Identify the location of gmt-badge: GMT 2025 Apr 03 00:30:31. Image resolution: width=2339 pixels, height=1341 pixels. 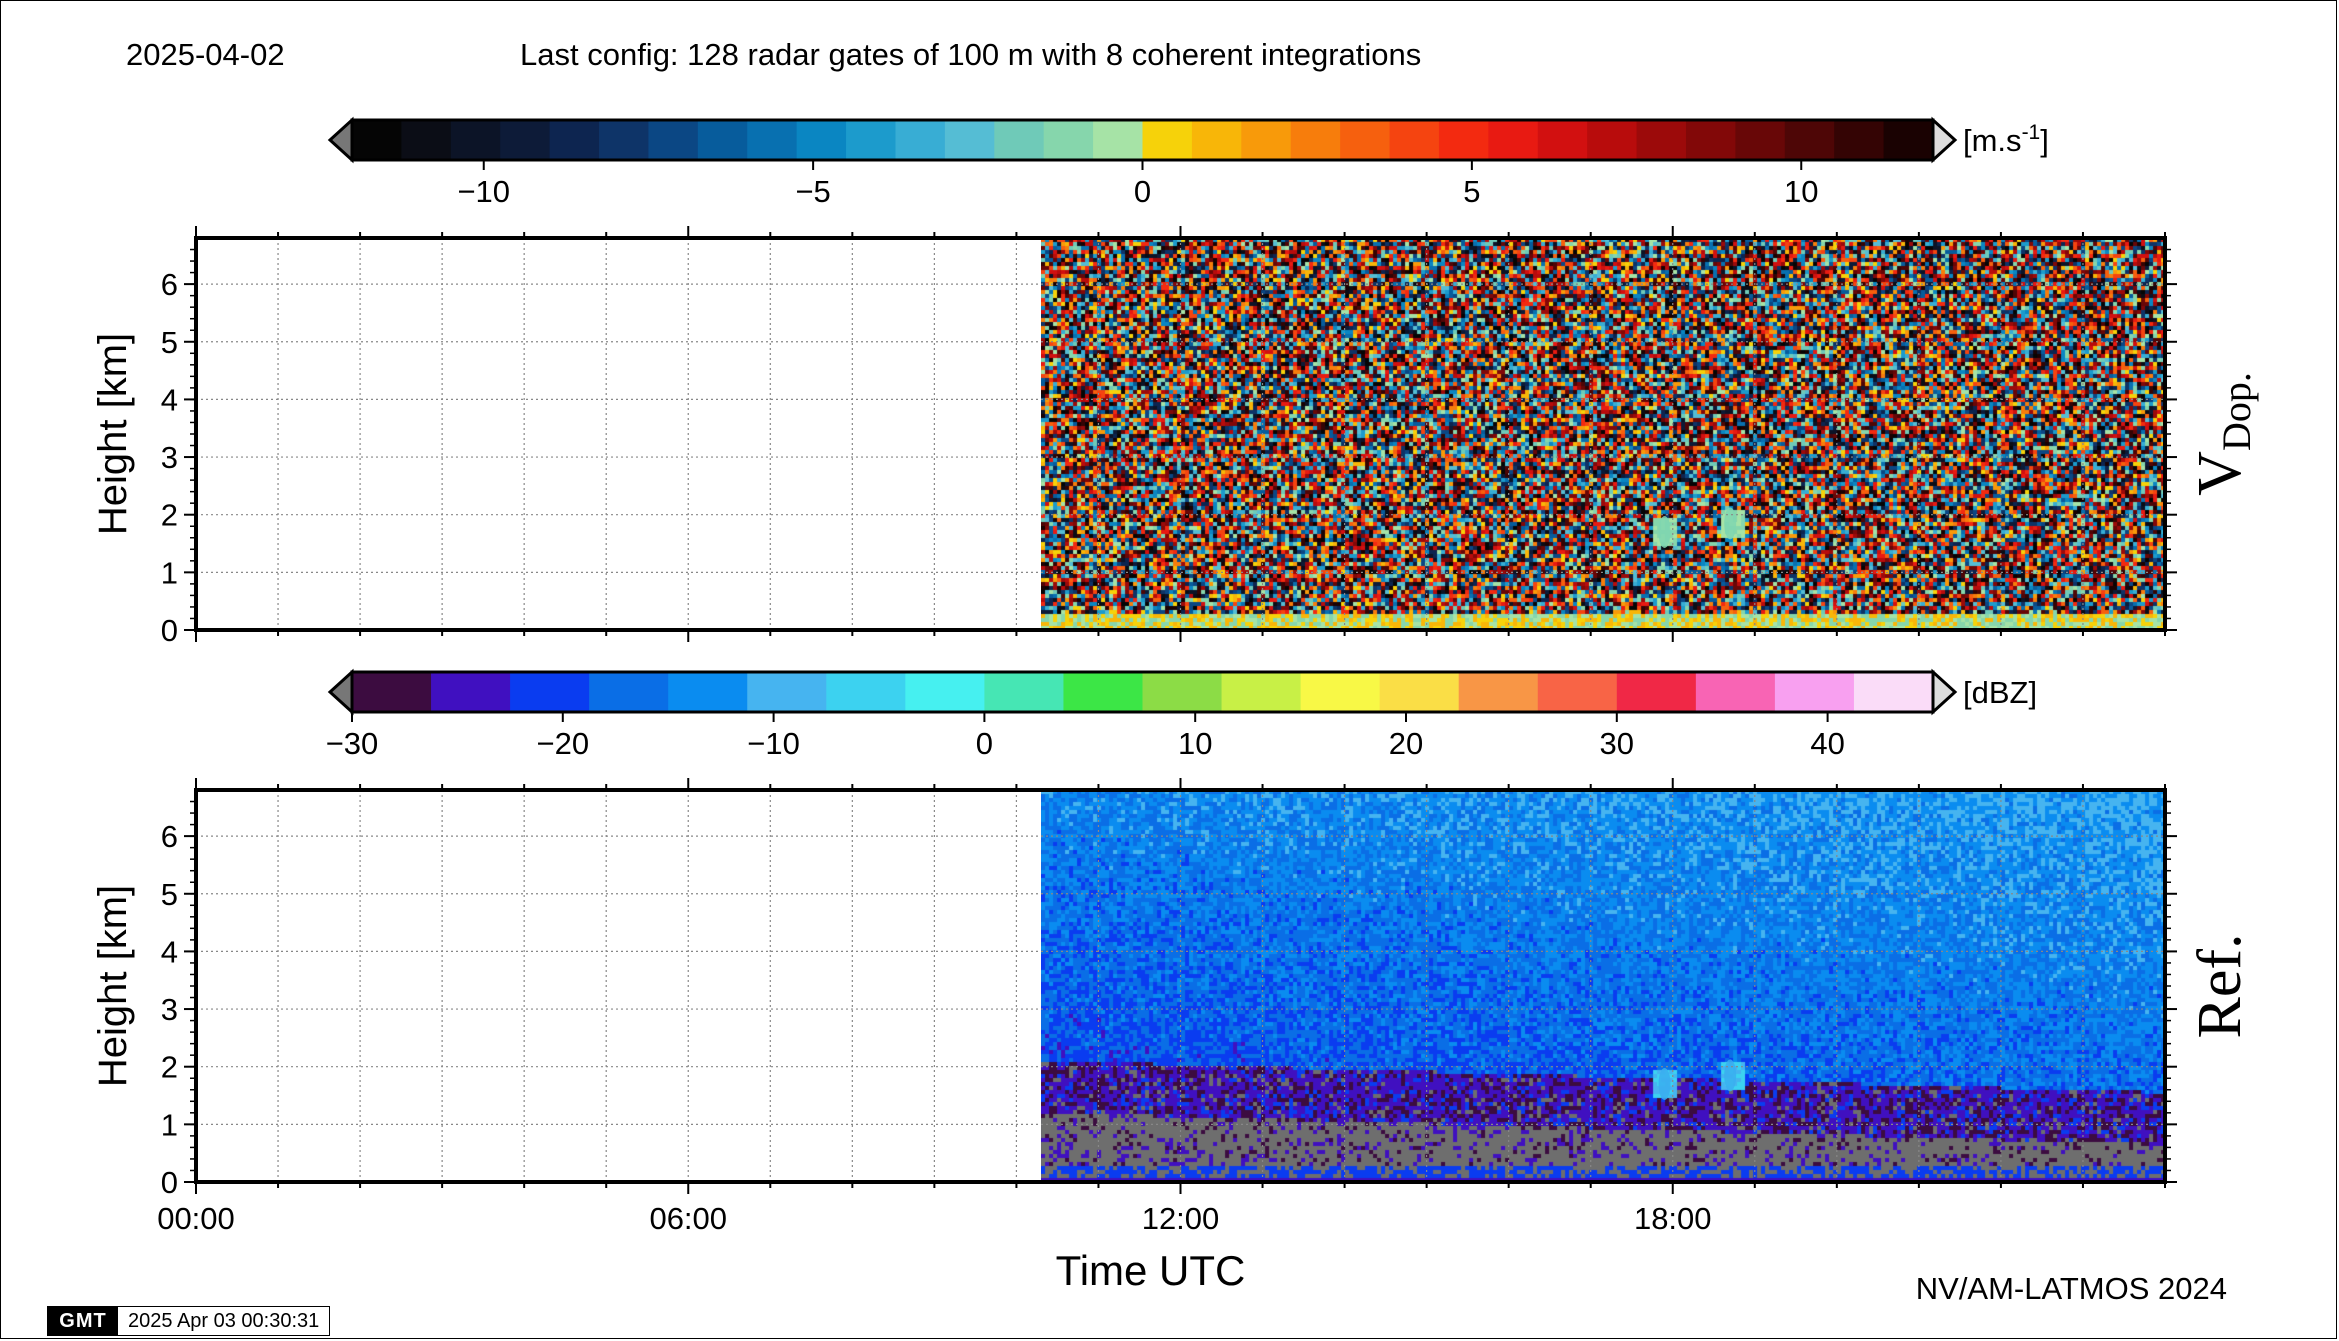
(189, 1321).